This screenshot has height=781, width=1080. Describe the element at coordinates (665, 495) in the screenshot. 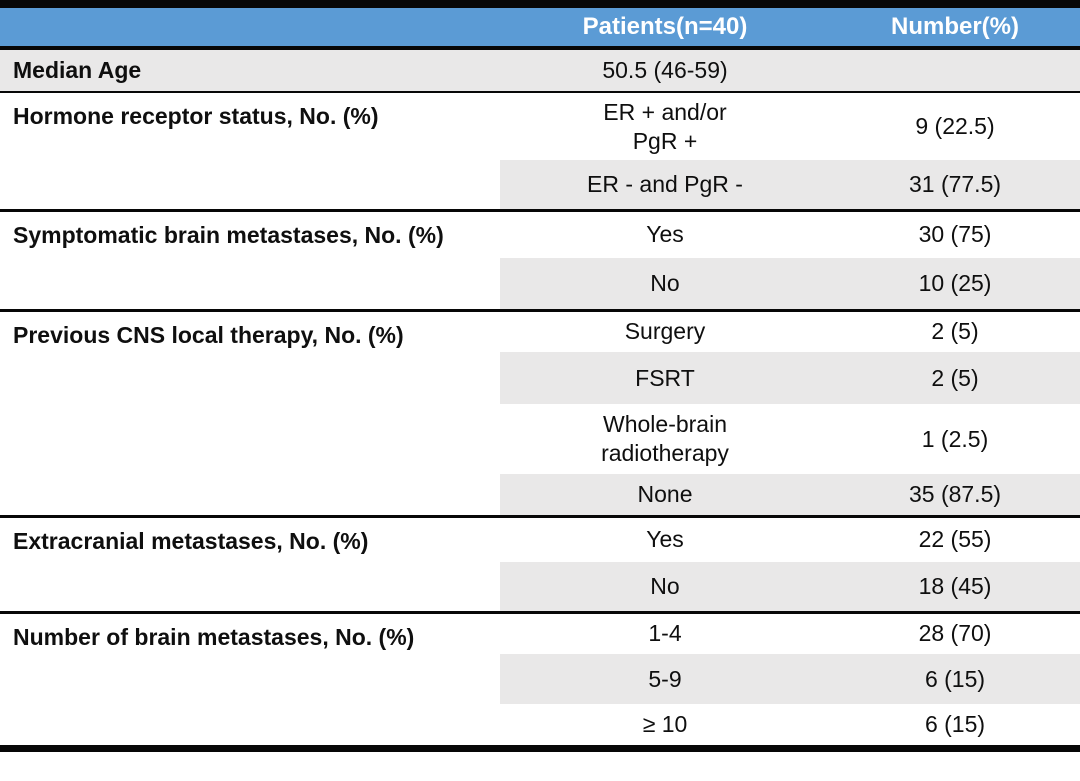

I see `patients-cell: None` at that location.